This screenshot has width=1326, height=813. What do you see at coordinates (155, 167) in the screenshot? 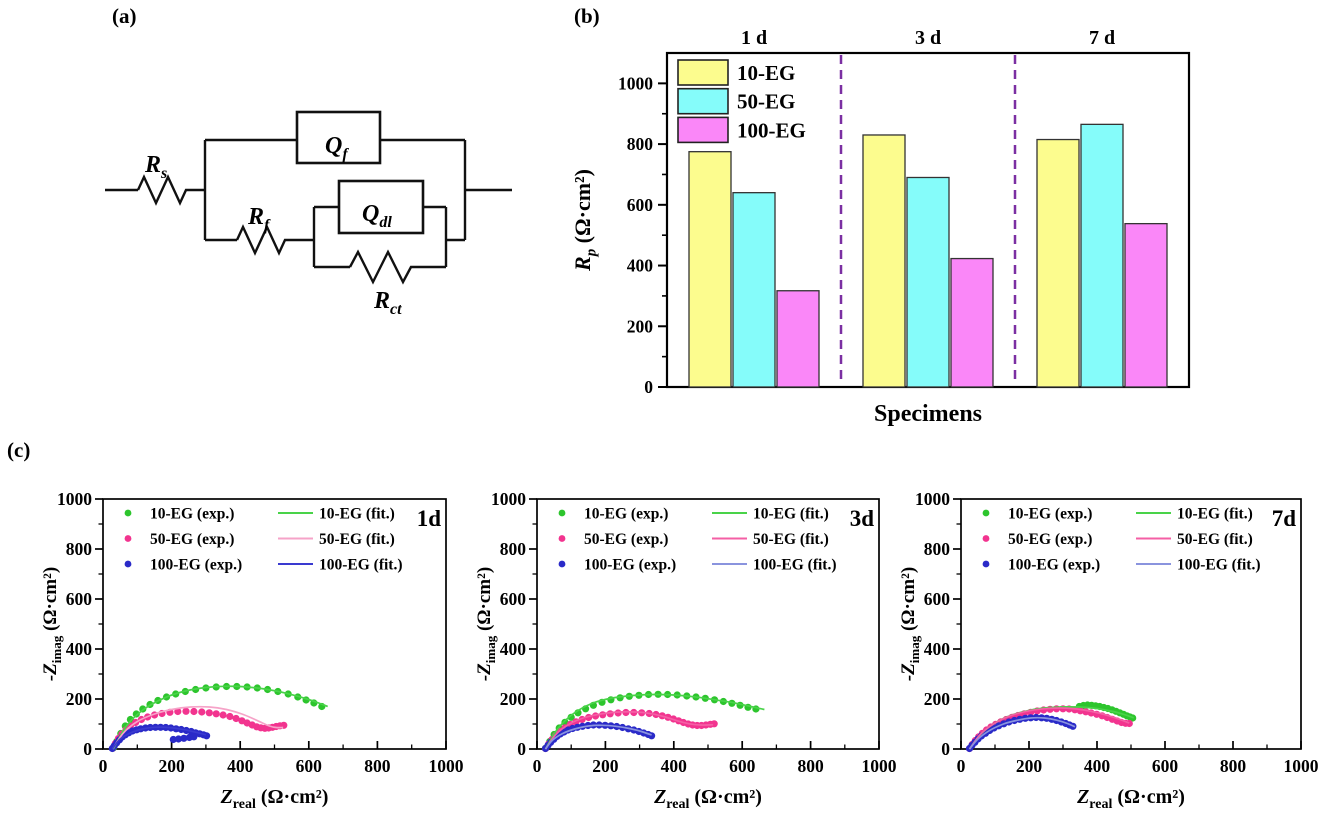
I see `label-rs: Rs` at bounding box center [155, 167].